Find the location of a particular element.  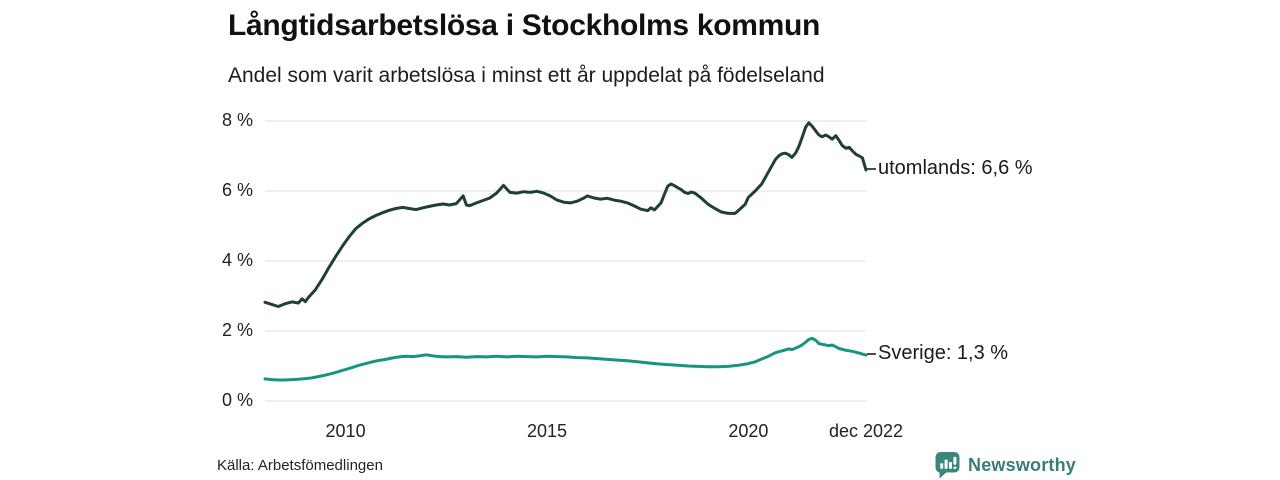

y-tick-label: 2 % is located at coordinates (237, 330).